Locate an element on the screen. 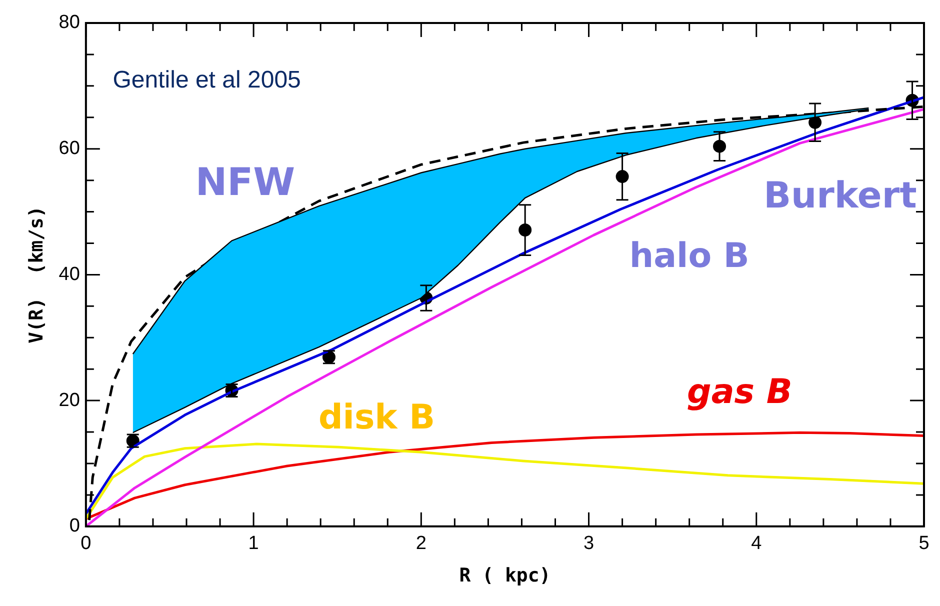 The image size is (940, 606). y-tick-label: 0 is located at coordinates (74, 526).